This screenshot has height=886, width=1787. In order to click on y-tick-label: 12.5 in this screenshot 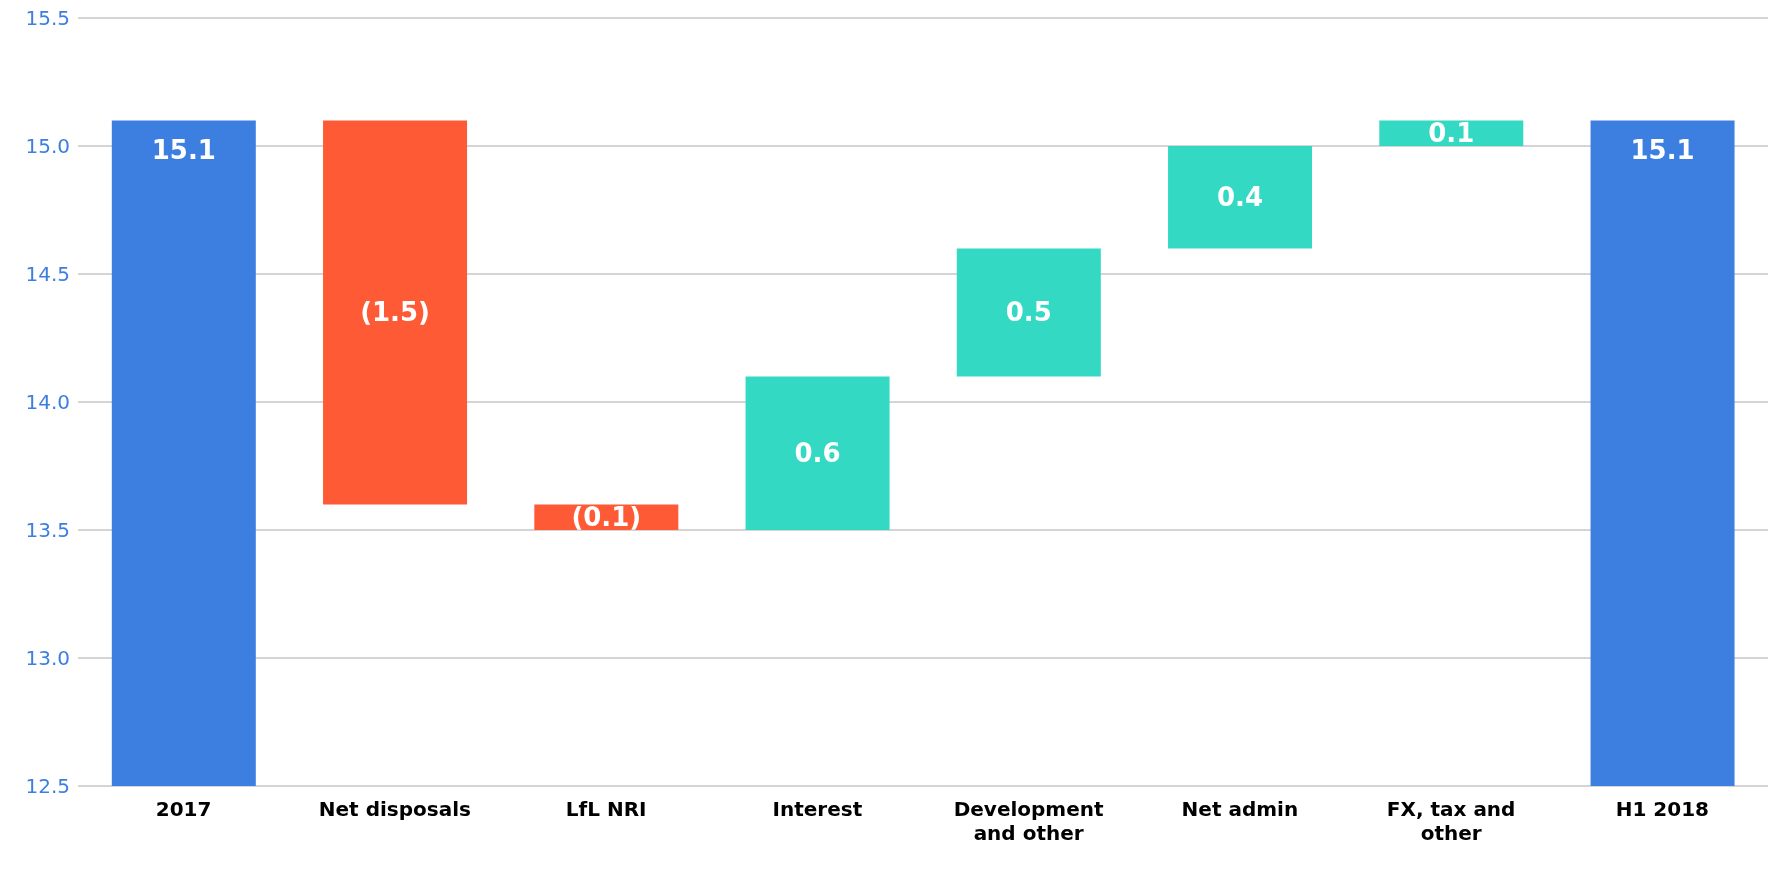, I will do `click(47, 786)`.